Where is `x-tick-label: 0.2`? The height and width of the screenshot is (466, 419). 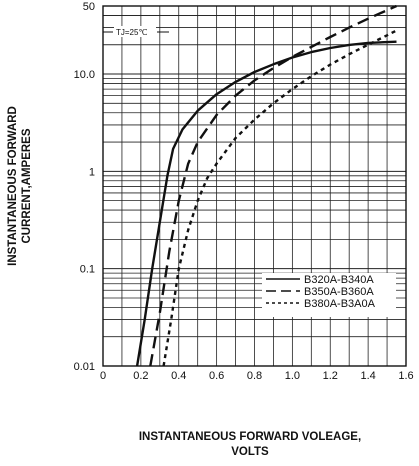
x-tick-label: 0.2 is located at coordinates (140, 376).